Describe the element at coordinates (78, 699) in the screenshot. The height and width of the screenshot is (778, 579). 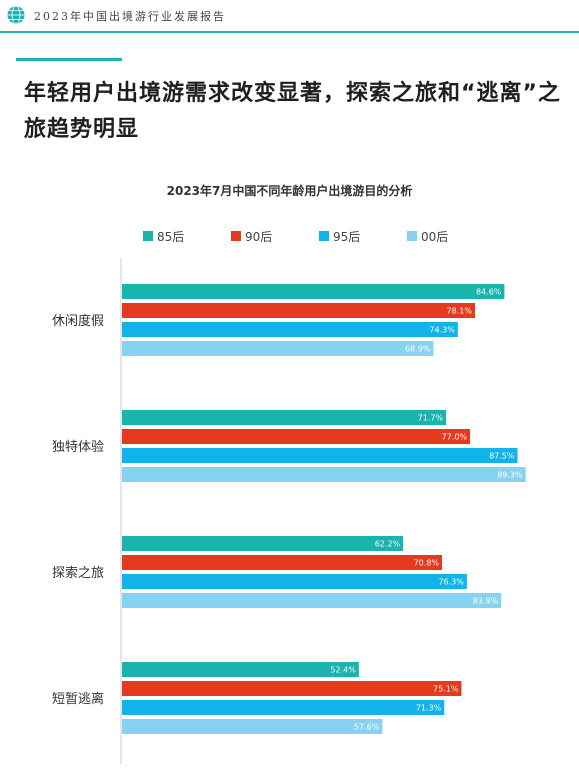
I see `category-label: 短暂逃离` at that location.